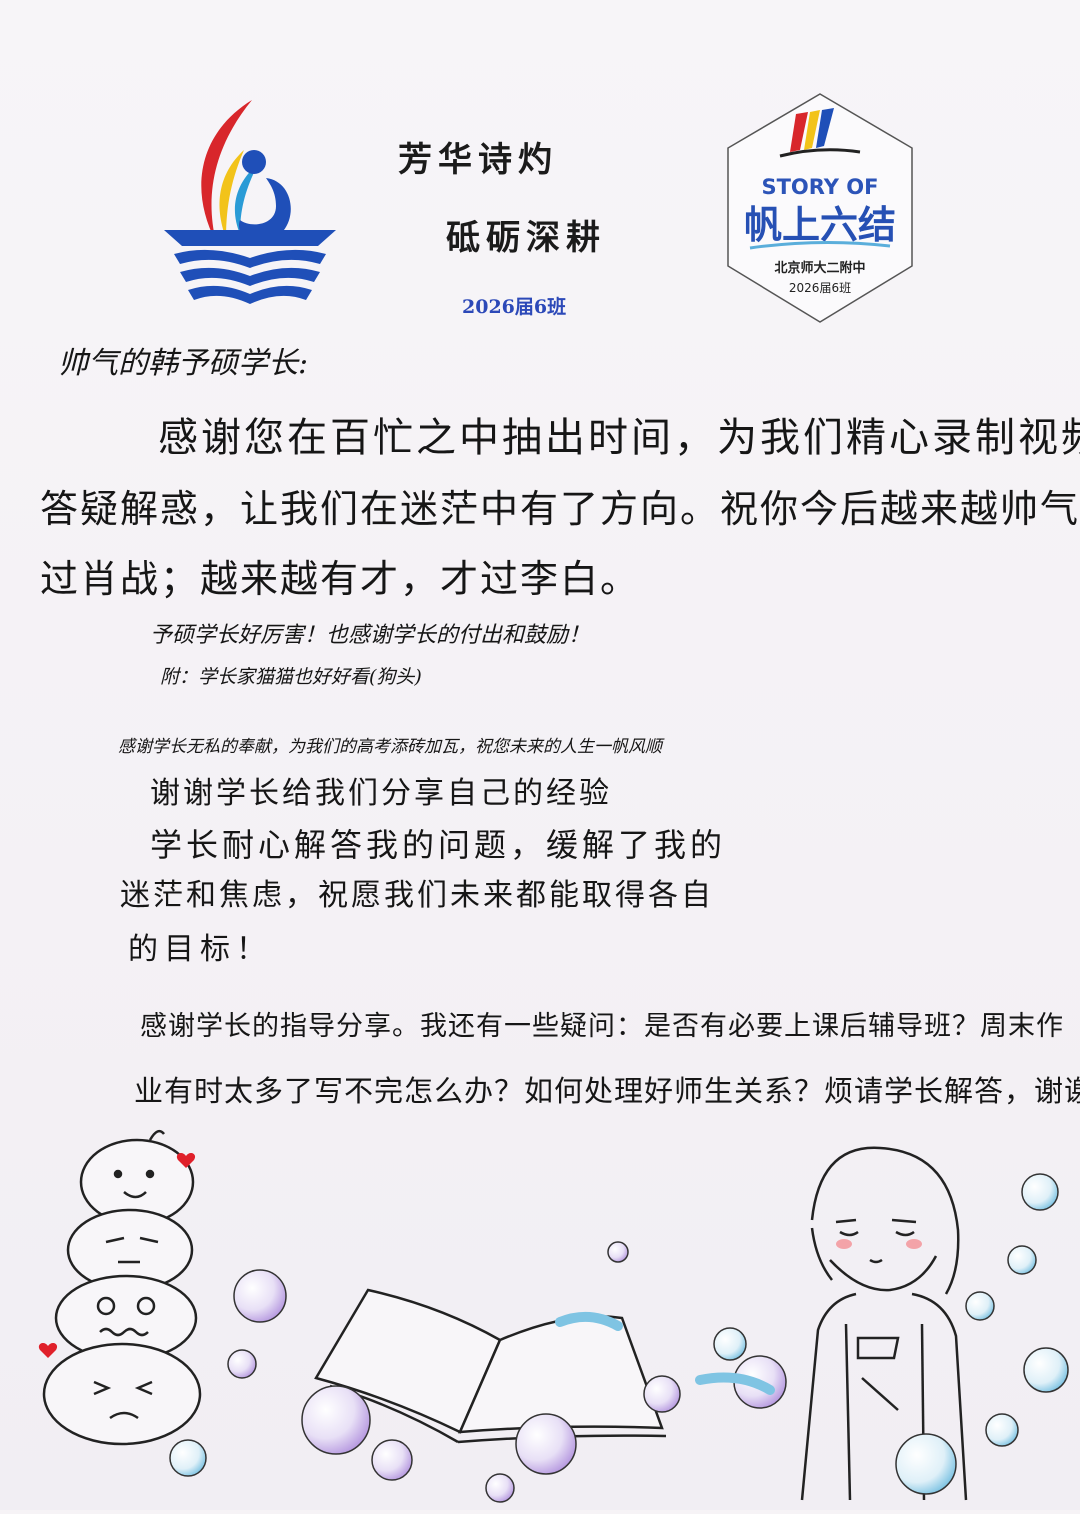 Image resolution: width=1080 pixels, height=1514 pixels. I want to click on badge-title-cn: 帆上六结, so click(820, 225).